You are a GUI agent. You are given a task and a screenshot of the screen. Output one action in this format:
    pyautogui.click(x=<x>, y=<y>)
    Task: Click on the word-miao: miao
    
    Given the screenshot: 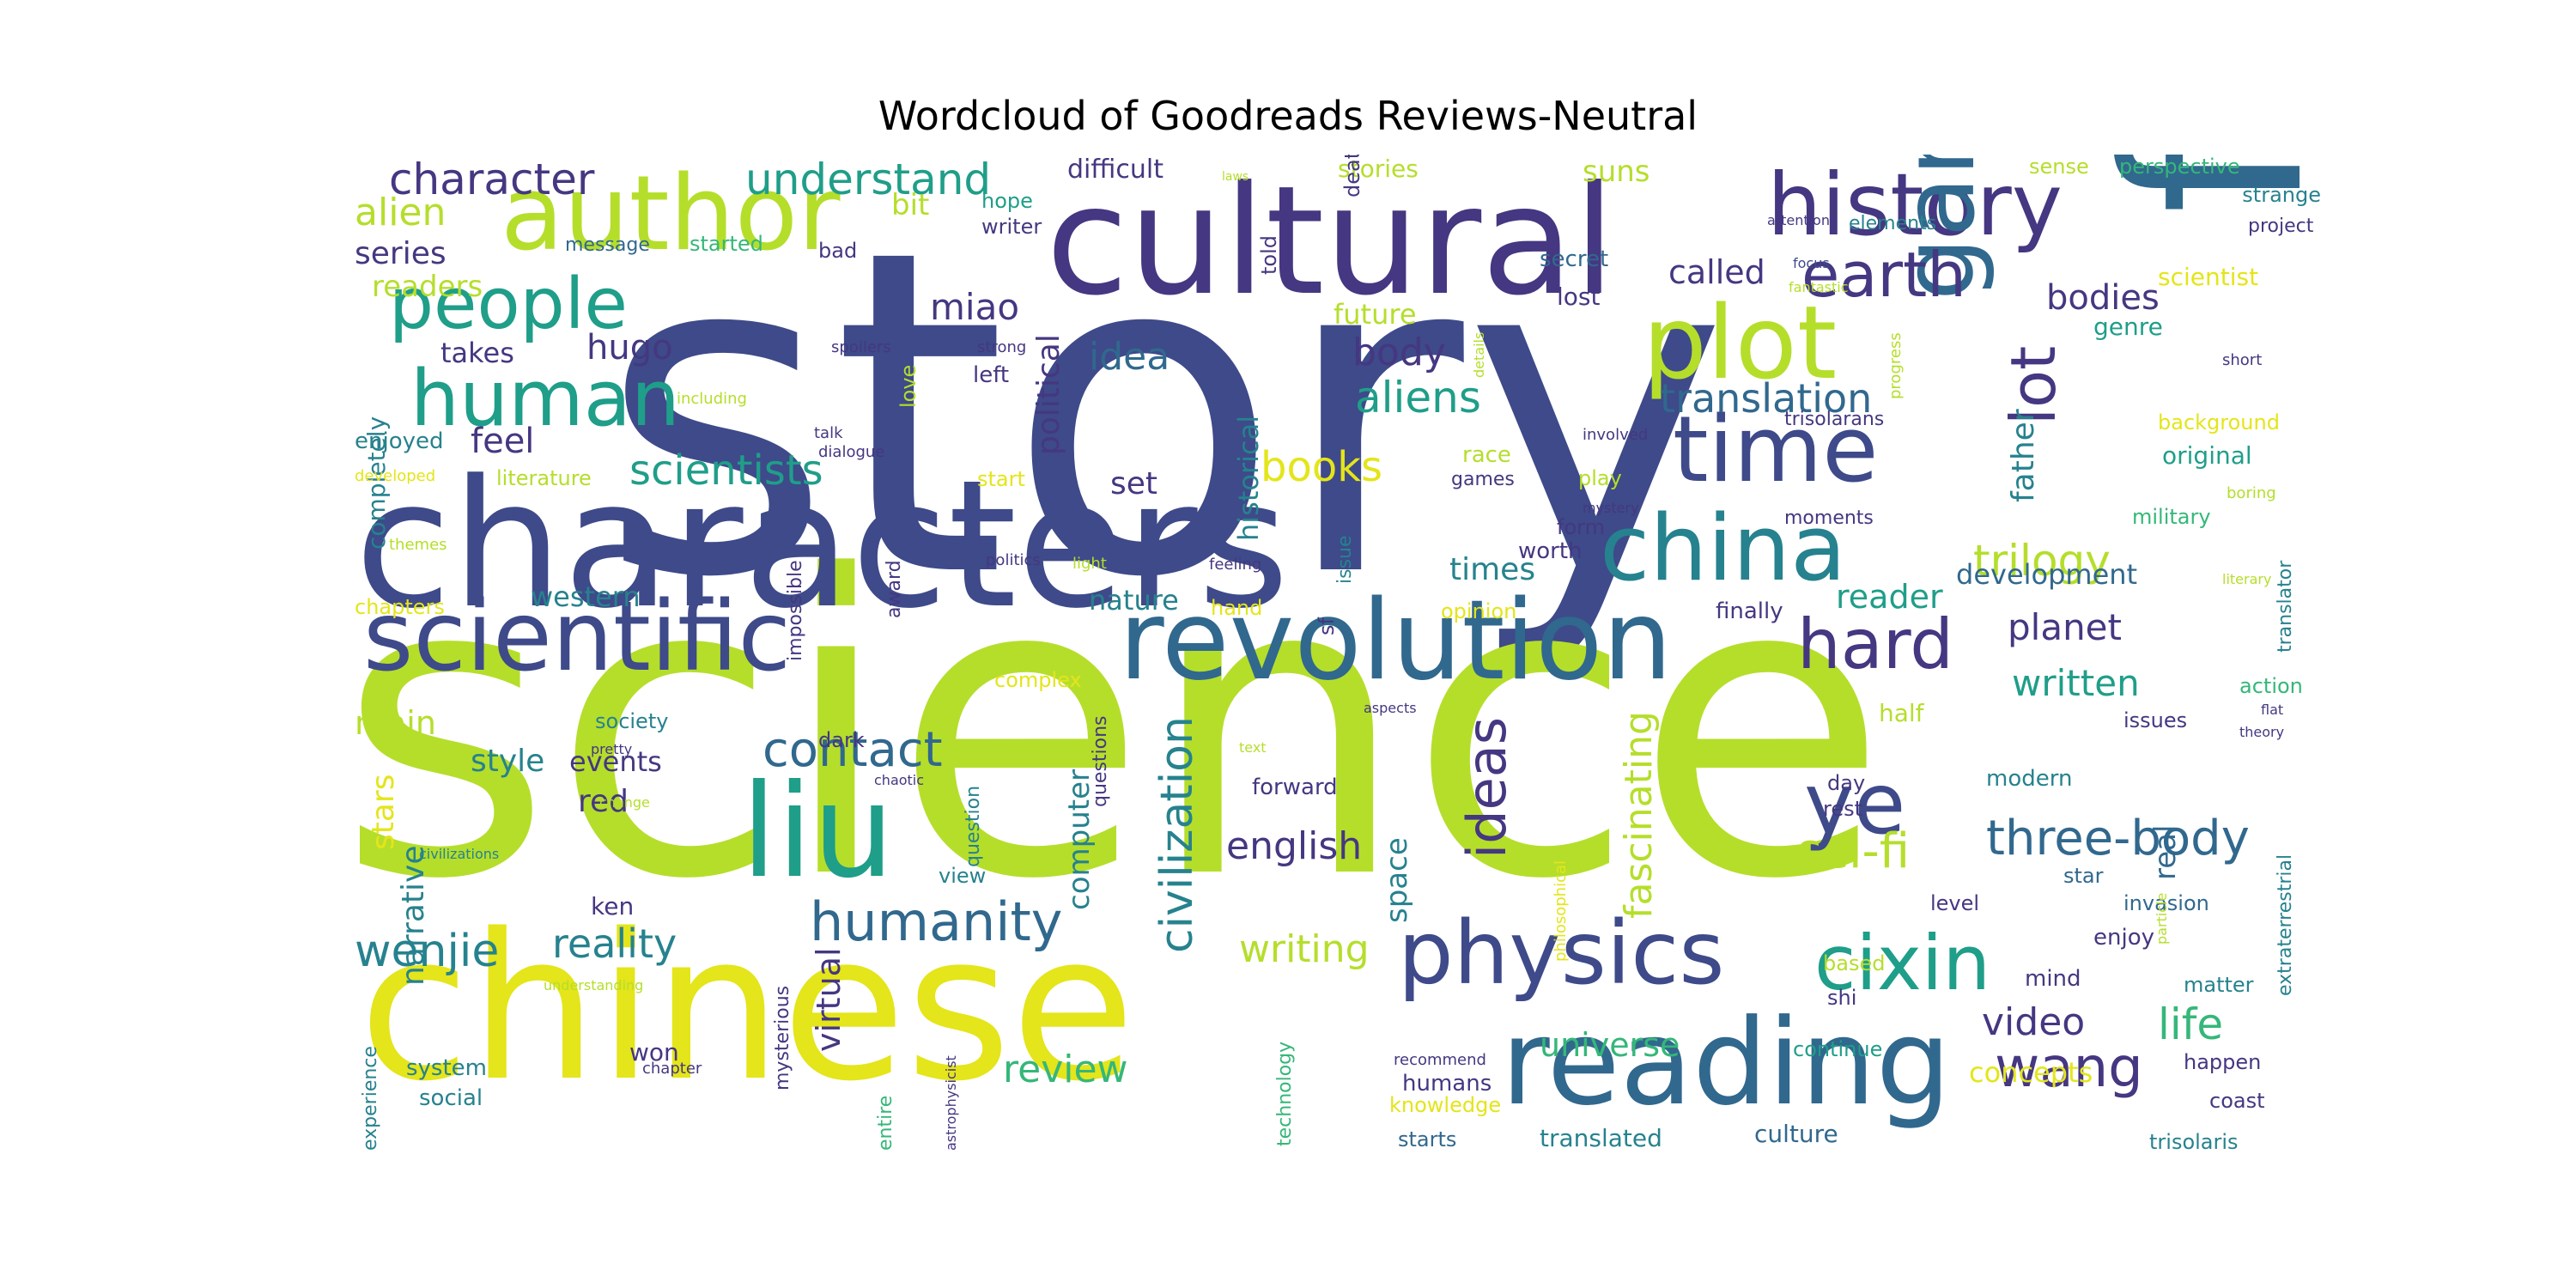 What is the action you would take?
    pyautogui.click(x=974, y=307)
    